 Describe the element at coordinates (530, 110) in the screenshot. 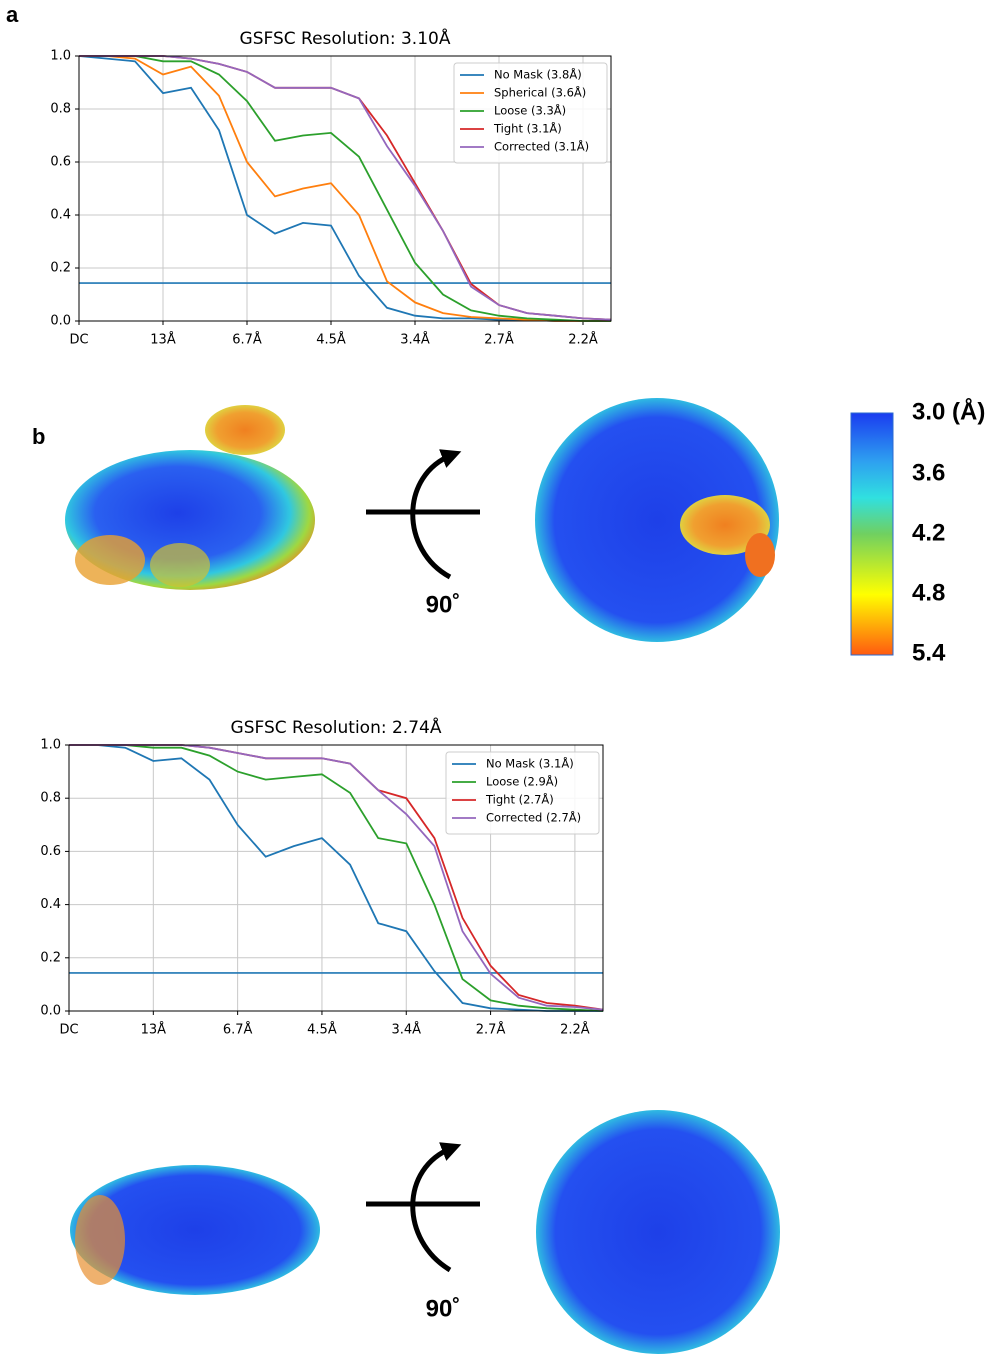

I see `legend-label: Loose (3.3Å)` at that location.